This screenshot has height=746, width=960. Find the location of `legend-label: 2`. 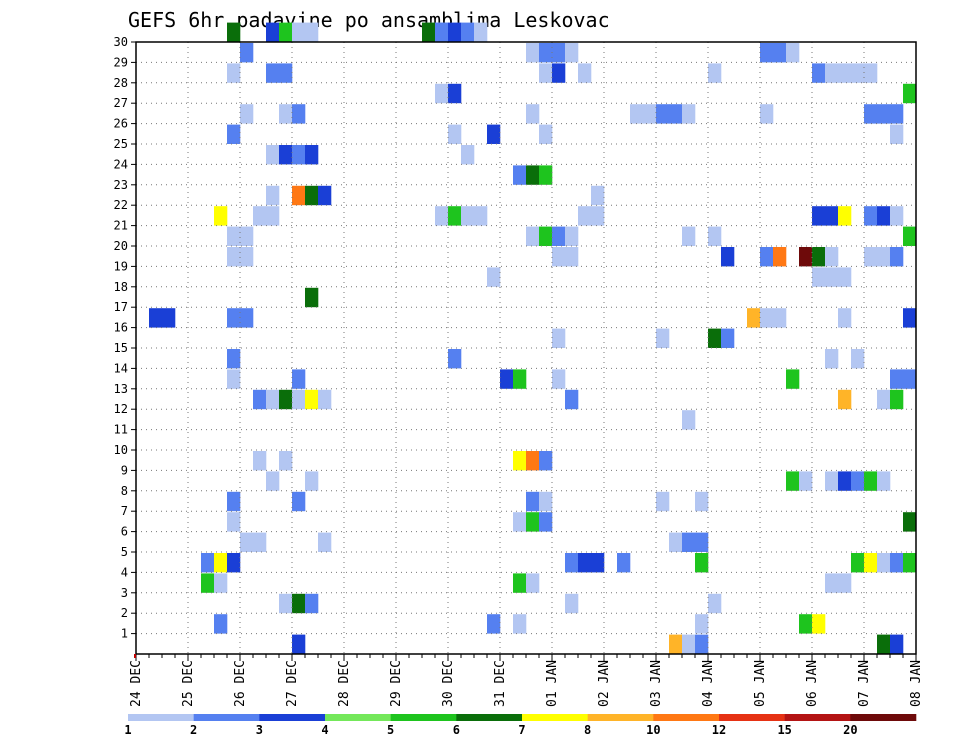

legend-label: 2 is located at coordinates (193, 730).